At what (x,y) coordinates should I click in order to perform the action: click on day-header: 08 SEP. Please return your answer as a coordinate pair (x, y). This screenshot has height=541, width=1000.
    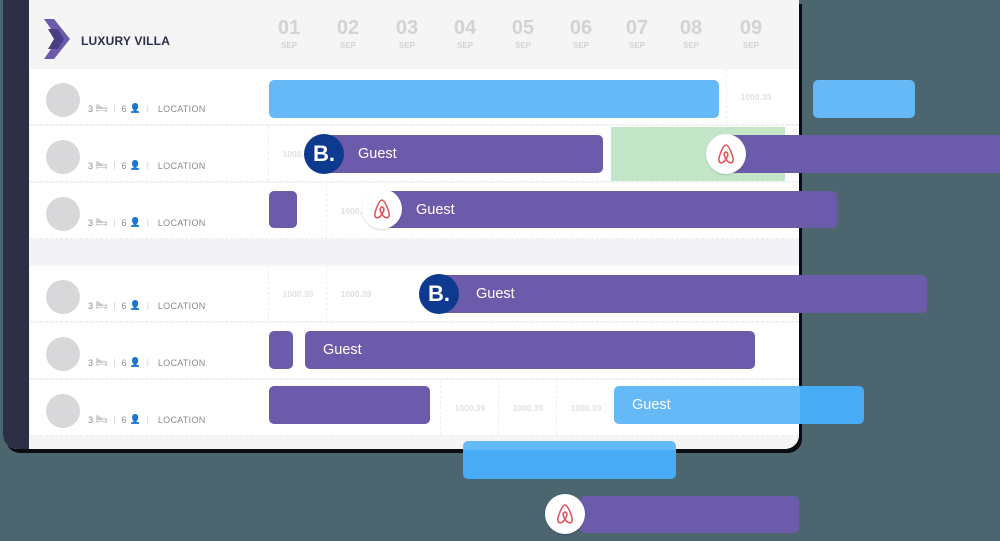
    Looking at the image, I should click on (691, 33).